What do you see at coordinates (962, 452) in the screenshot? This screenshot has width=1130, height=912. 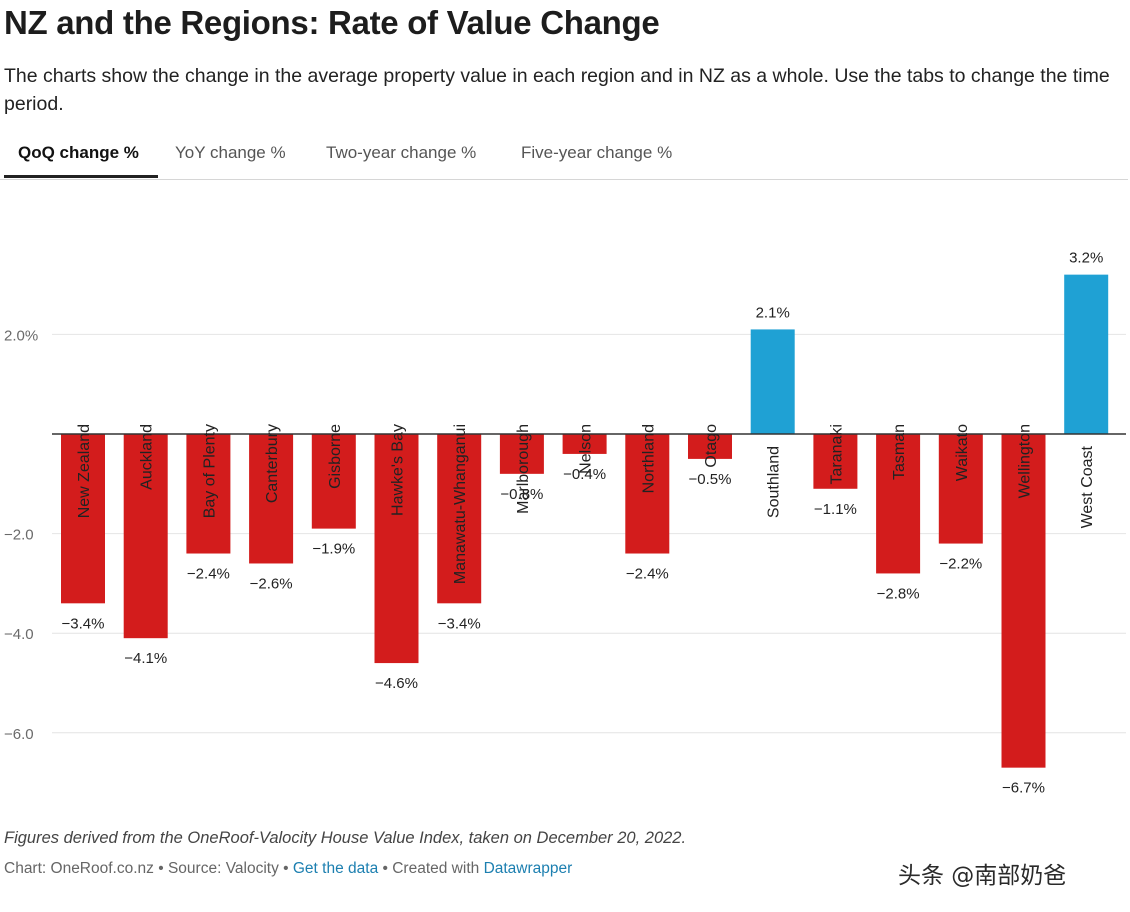 I see `category-label: Waikato` at bounding box center [962, 452].